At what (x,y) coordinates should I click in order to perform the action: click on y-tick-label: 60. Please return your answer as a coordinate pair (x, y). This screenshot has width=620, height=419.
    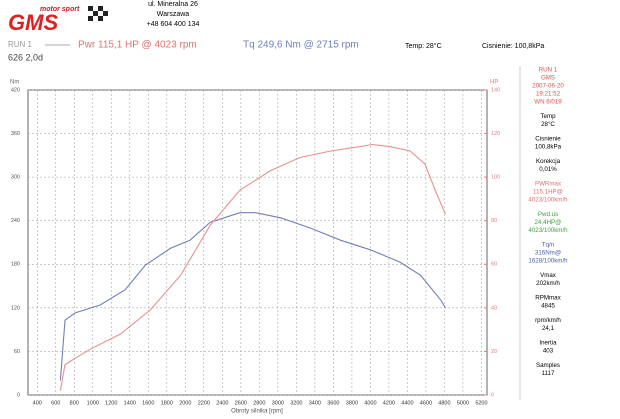
    Looking at the image, I should click on (17, 352).